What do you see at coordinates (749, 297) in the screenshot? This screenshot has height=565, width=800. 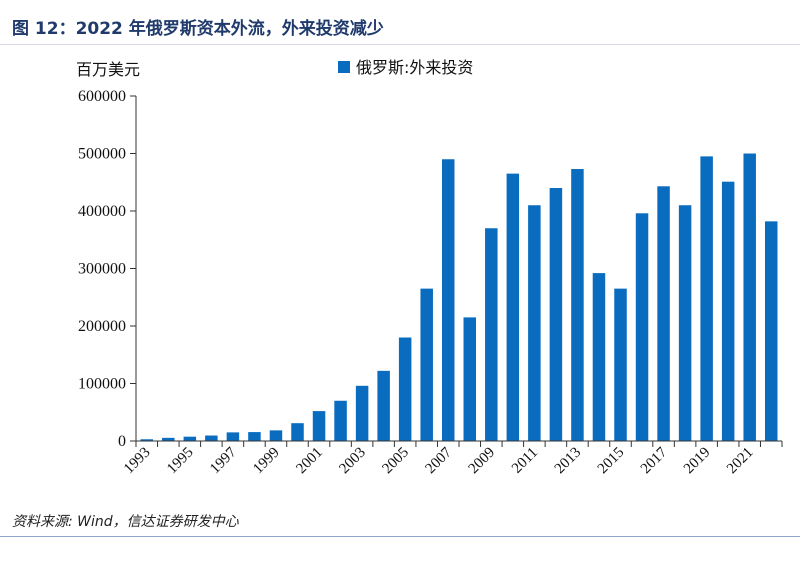 I see `bar-2021` at bounding box center [749, 297].